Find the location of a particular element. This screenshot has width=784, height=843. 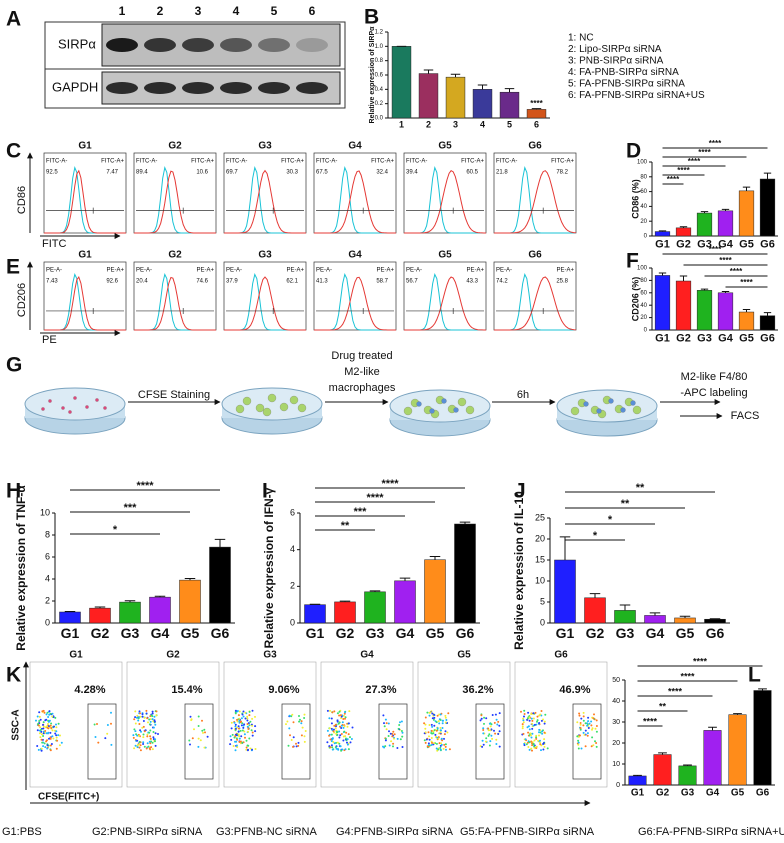

step-text: -APC labeling is located at coordinates (713, 393).